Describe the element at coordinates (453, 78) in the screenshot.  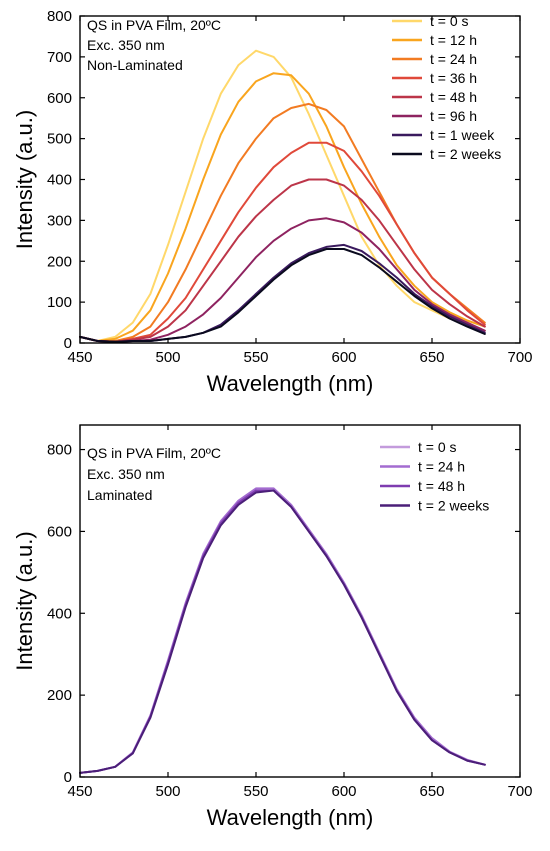
I see `legend-label: t = 36 h` at that location.